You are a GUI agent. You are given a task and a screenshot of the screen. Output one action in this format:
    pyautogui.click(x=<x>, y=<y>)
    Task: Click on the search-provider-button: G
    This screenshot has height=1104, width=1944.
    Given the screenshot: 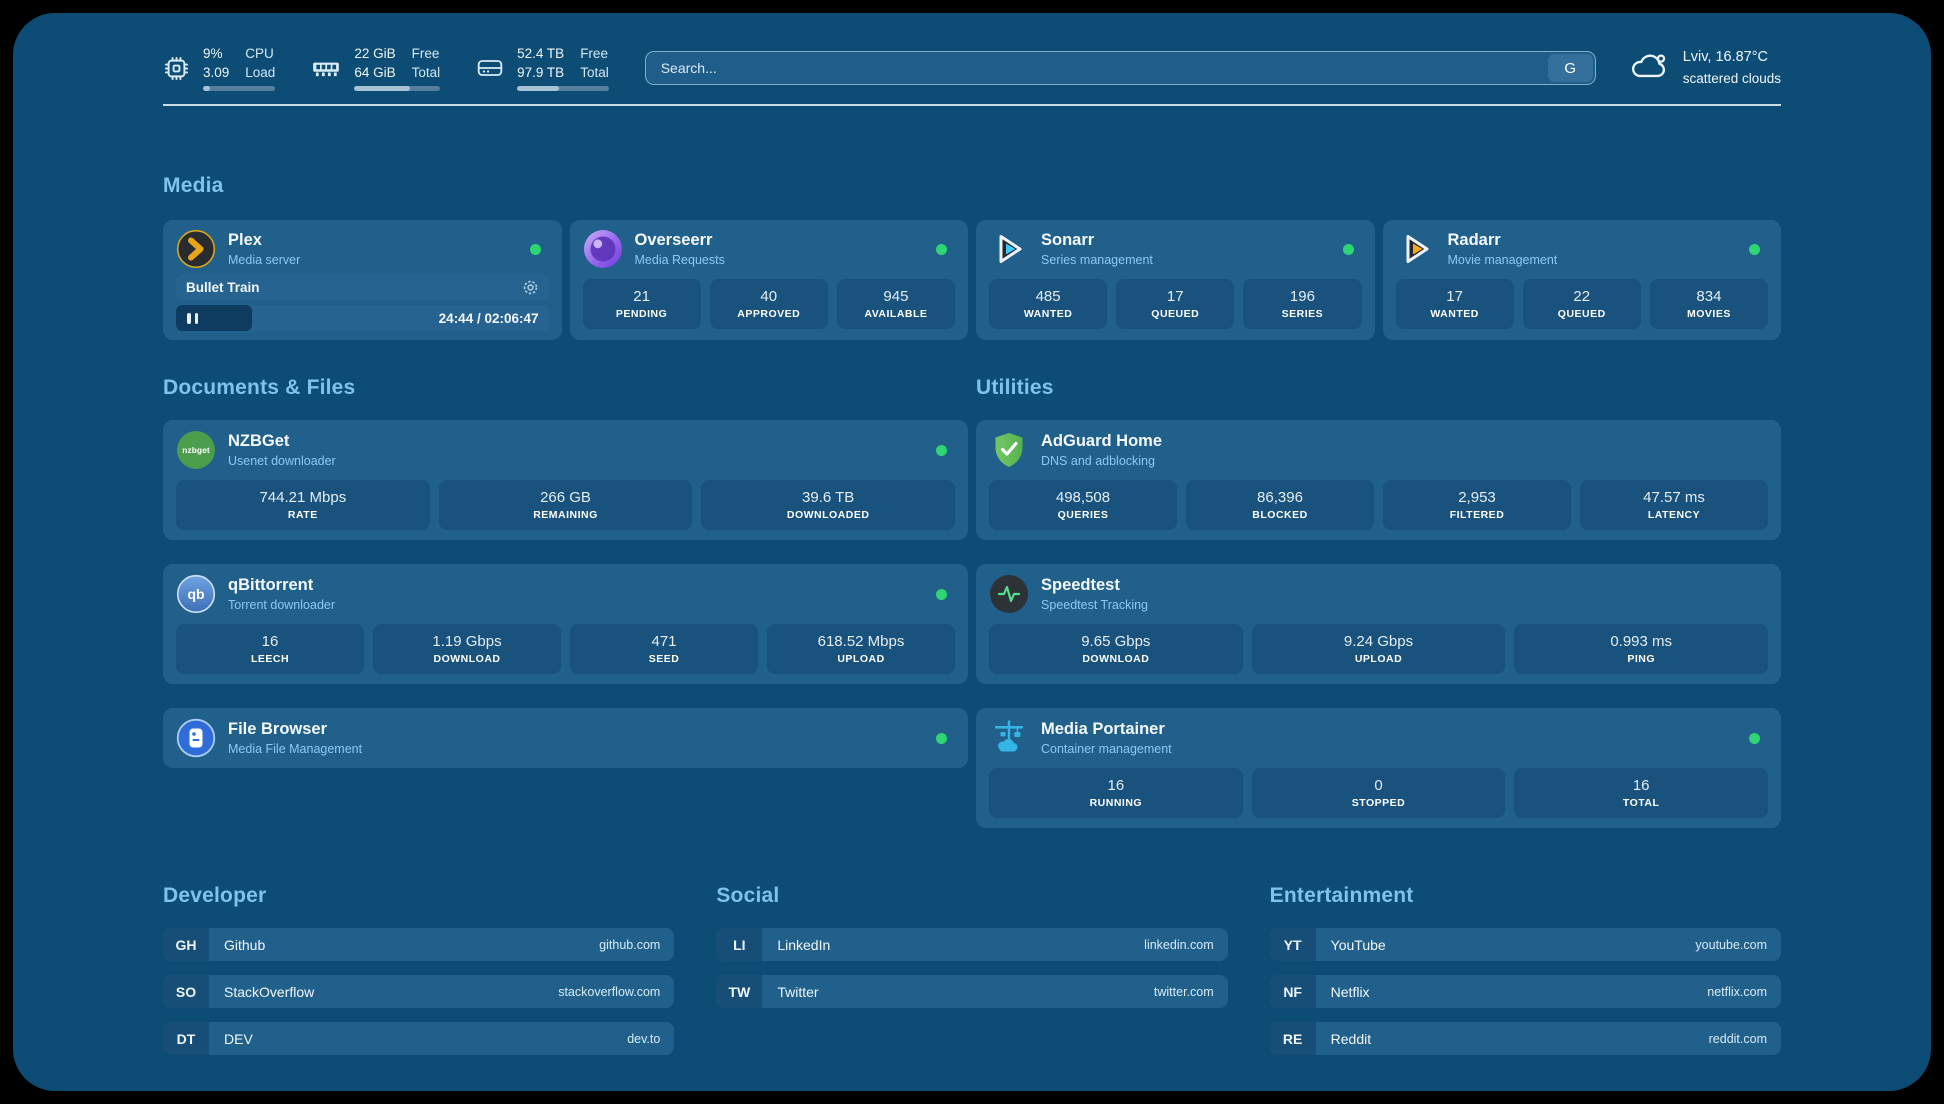 What is the action you would take?
    pyautogui.click(x=1570, y=68)
    